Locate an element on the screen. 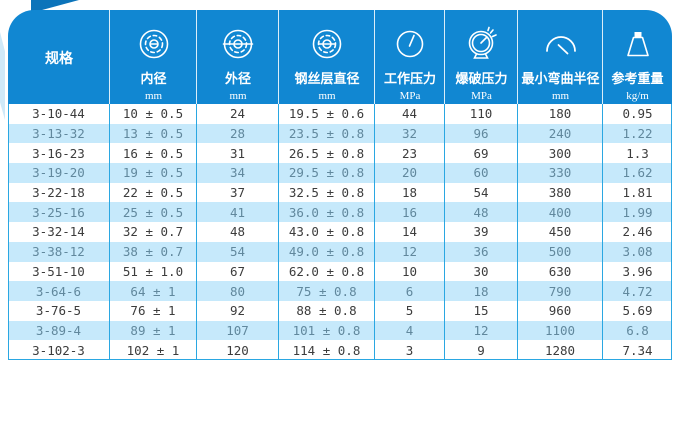 The width and height of the screenshot is (680, 438). table-row: 3-102-3 102 ± 1 120 114 ± 0.8 3 9 1280 7.34 is located at coordinates (340, 350).